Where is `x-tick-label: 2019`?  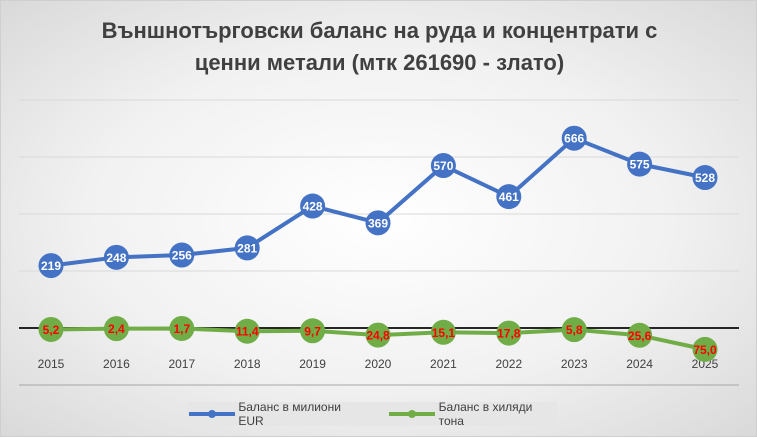
x-tick-label: 2019 is located at coordinates (312, 364).